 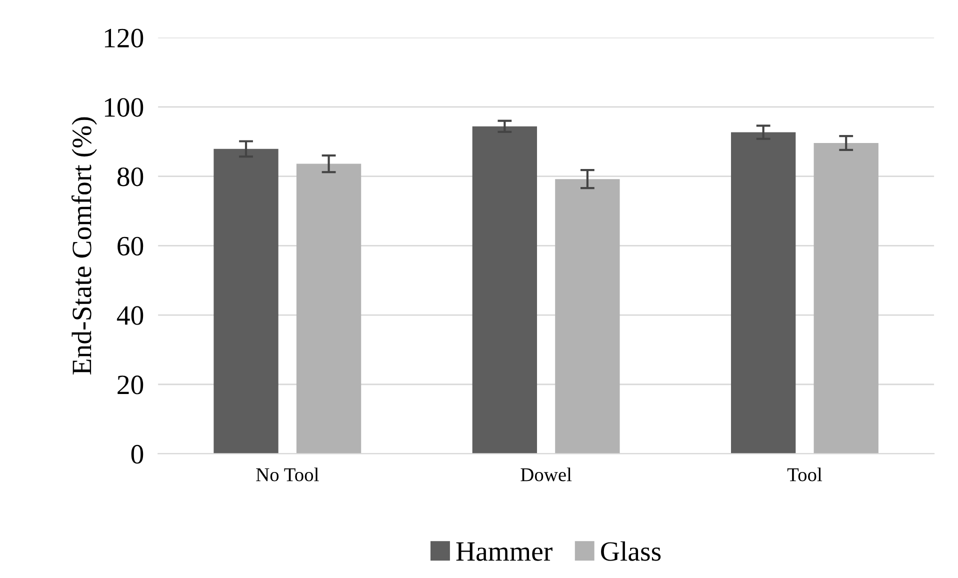 I want to click on y-tick-label: 40, so click(x=130, y=315).